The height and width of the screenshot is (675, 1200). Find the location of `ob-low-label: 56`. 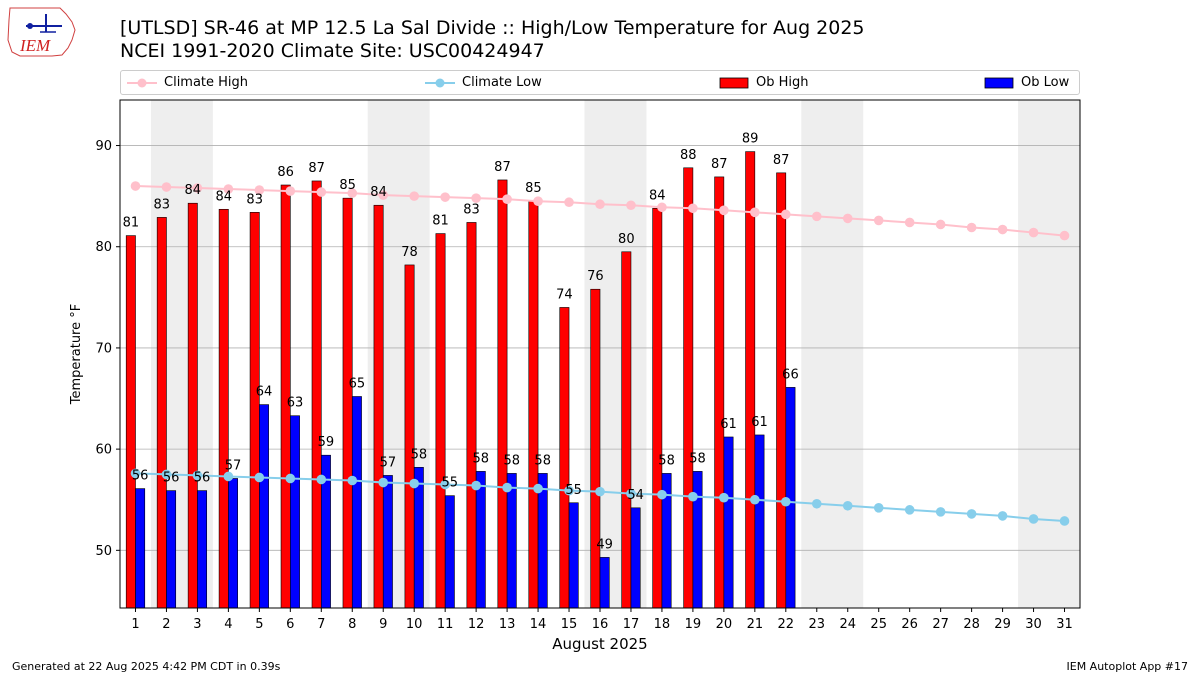

ob-low-label: 56 is located at coordinates (202, 478).